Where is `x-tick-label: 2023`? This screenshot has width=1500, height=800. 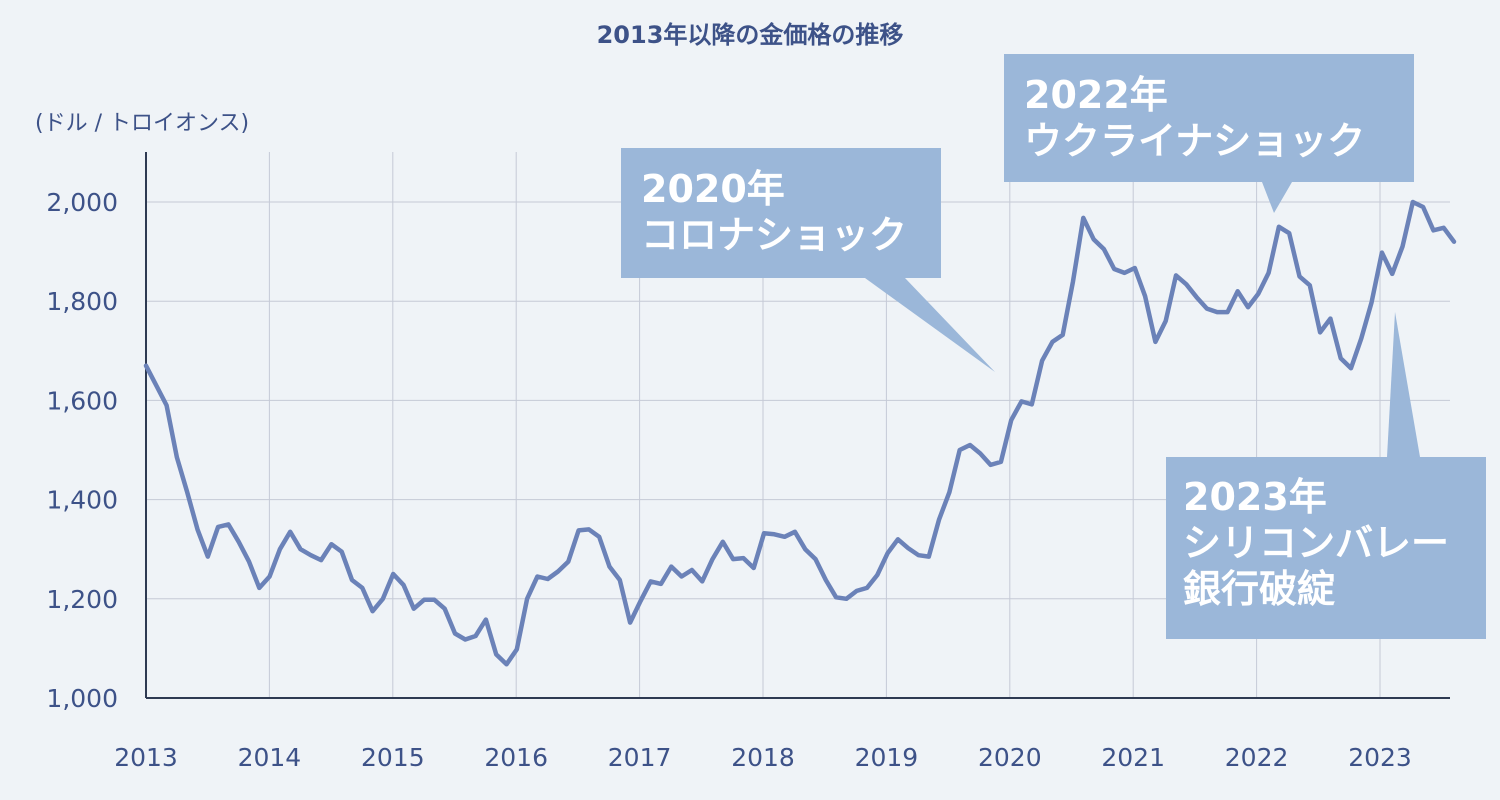
x-tick-label: 2023 is located at coordinates (1380, 757).